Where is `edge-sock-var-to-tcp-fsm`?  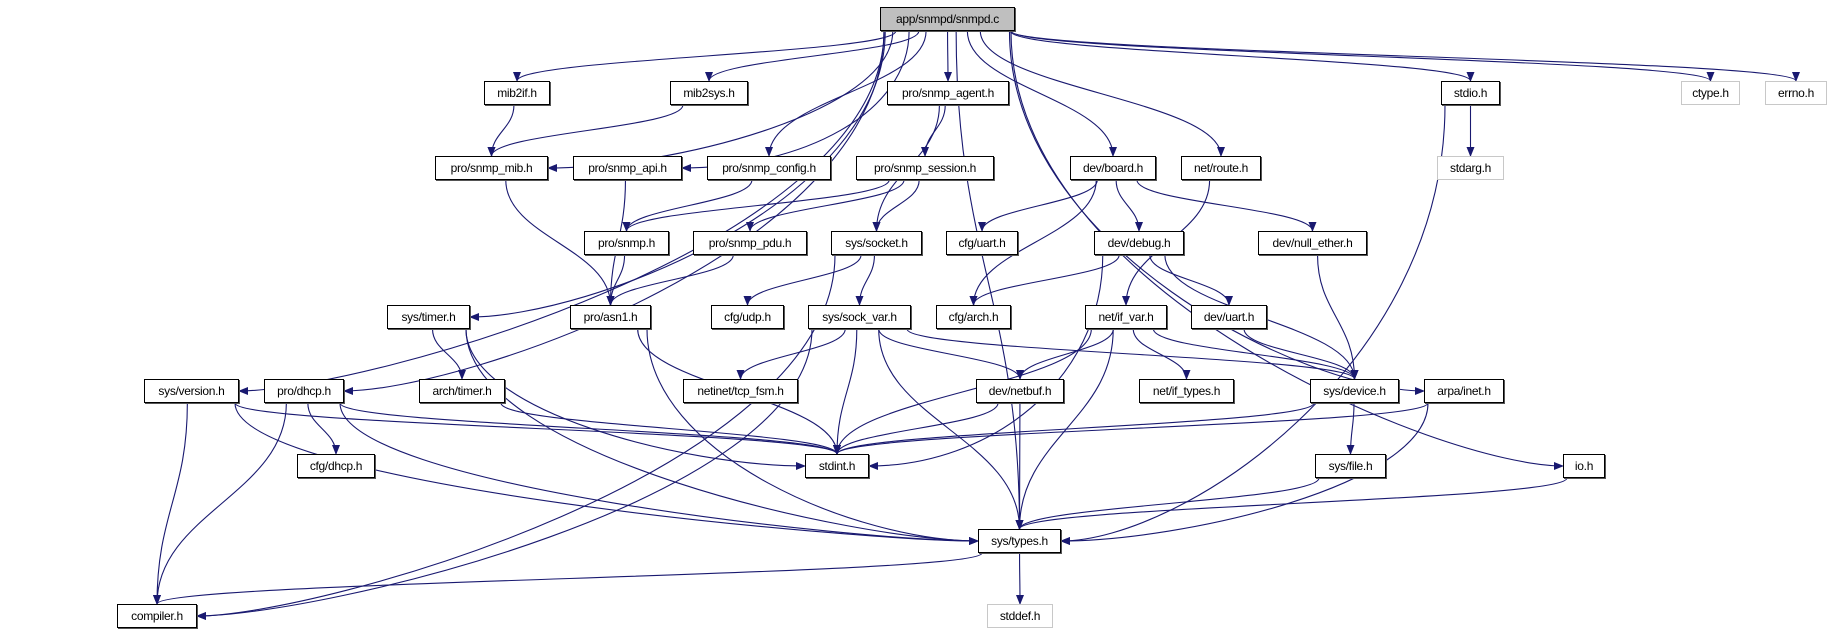 edge-sock-var-to-tcp-fsm is located at coordinates (791, 354).